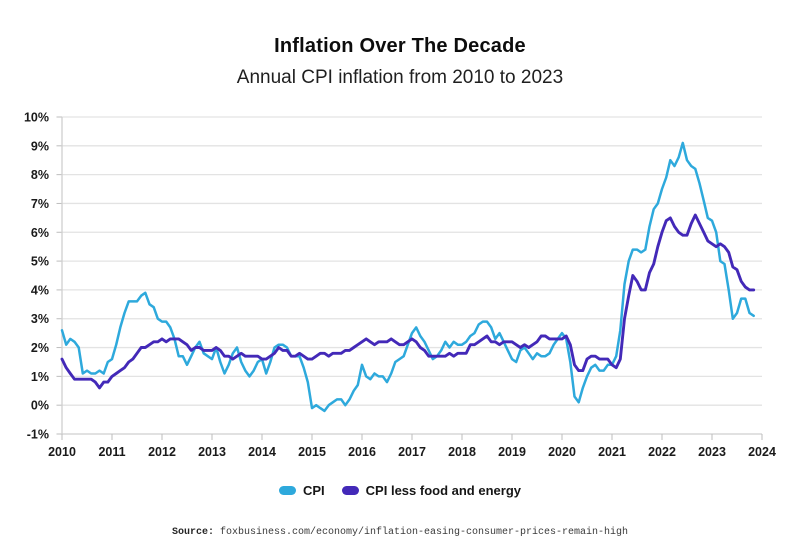 This screenshot has width=800, height=560. Describe the element at coordinates (40, 348) in the screenshot. I see `y-tick-label: 2%` at that location.